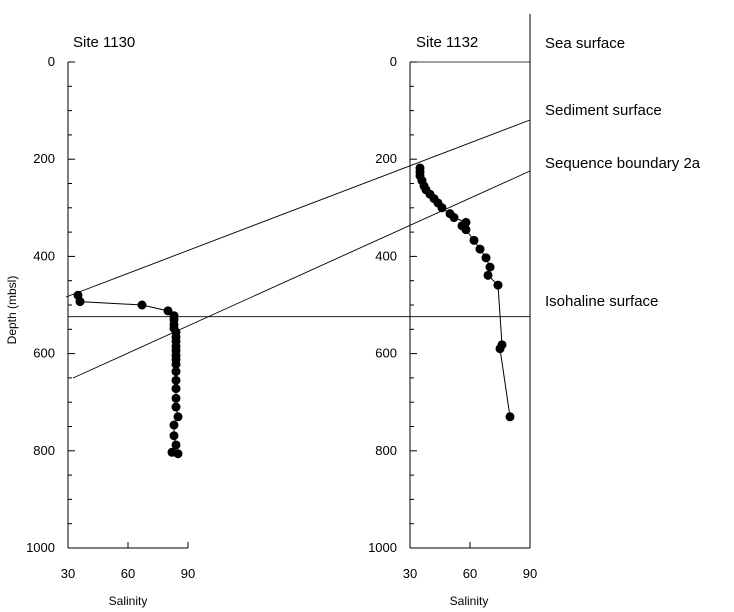  Describe the element at coordinates (128, 601) in the screenshot. I see `x-axis-title-site-1130: Salinity` at that location.